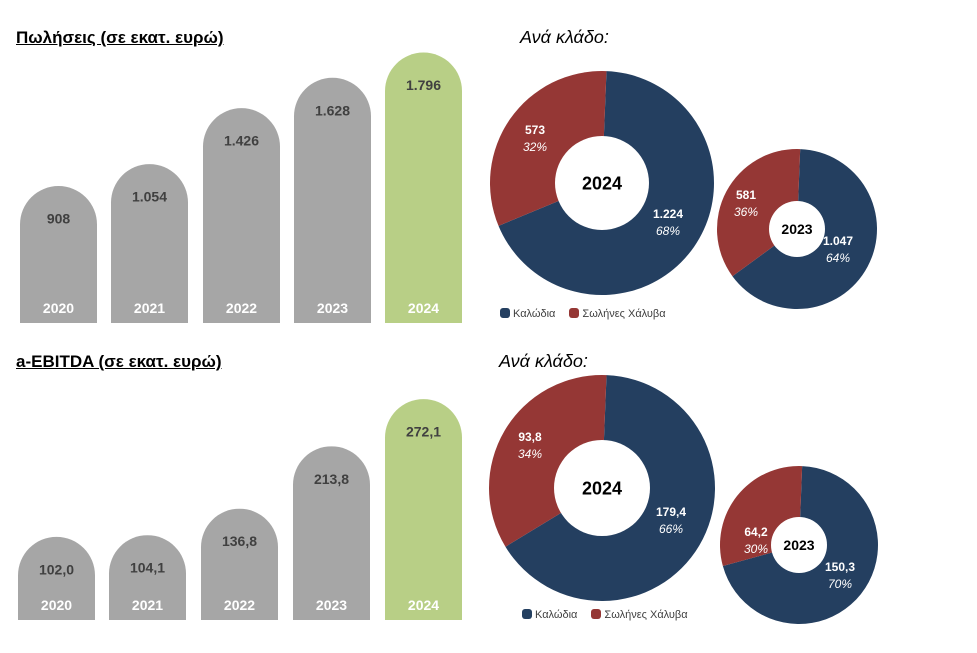  Describe the element at coordinates (331, 479) in the screenshot. I see `bar-value-label: 213,8` at that location.